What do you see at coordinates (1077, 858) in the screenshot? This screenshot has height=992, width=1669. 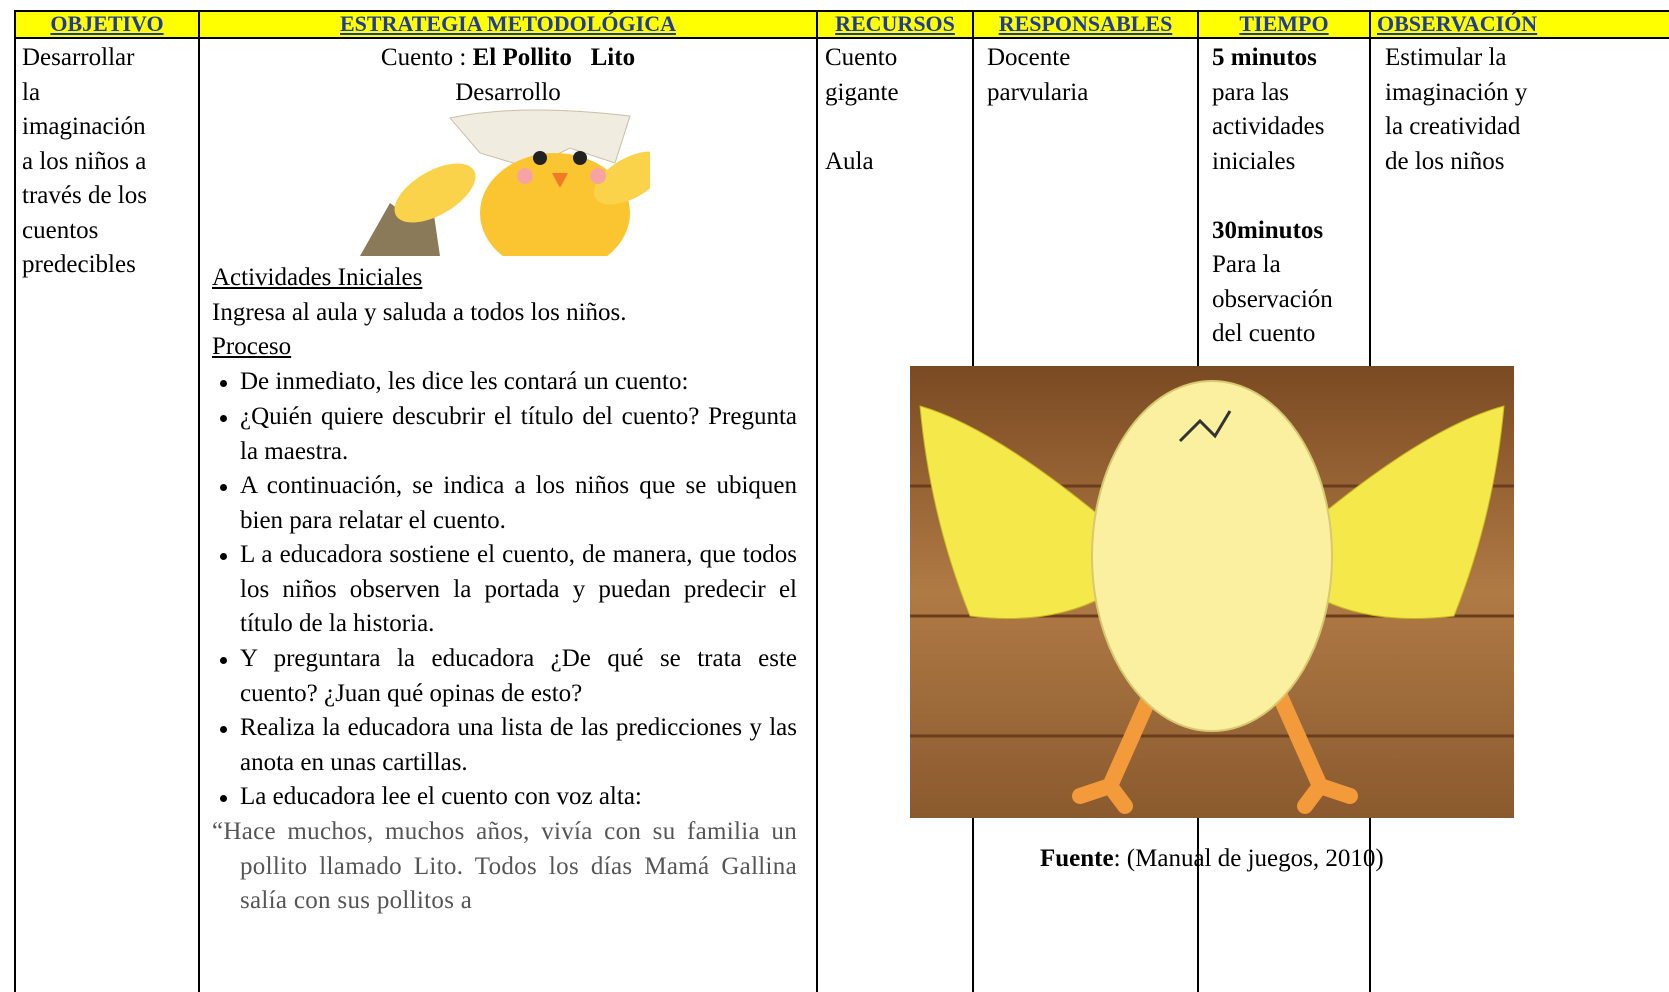 I see `source-label: Fuente` at bounding box center [1077, 858].